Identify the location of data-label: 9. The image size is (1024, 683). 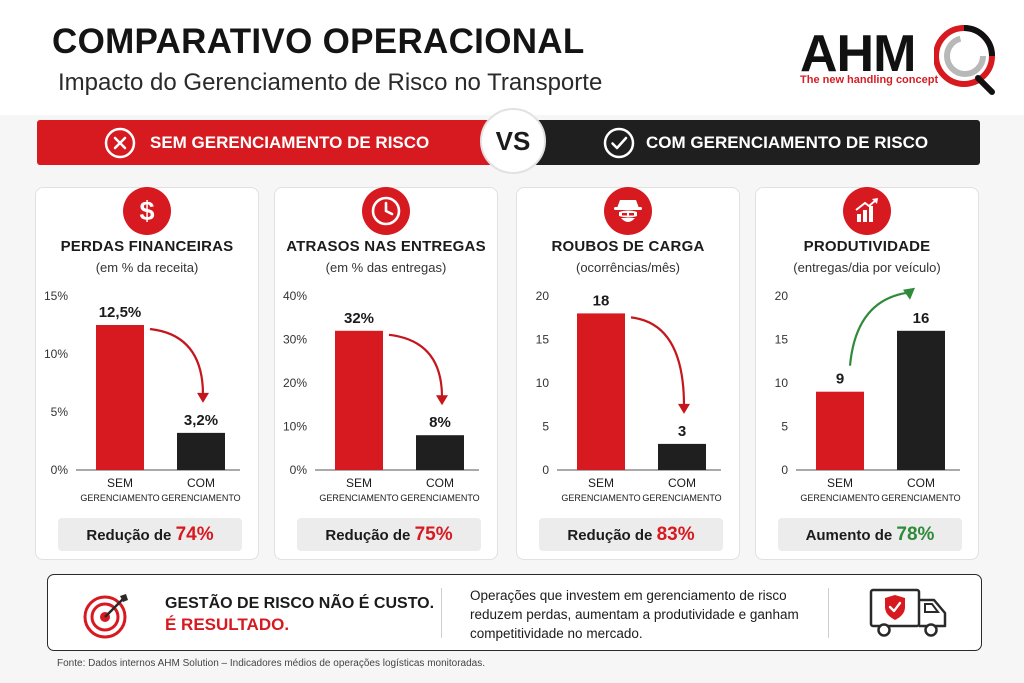
(840, 379).